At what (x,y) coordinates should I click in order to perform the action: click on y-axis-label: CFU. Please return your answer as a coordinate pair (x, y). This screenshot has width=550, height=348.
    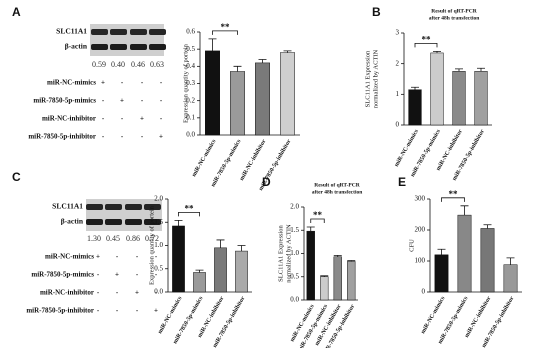
    Looking at the image, I should click on (411, 245).